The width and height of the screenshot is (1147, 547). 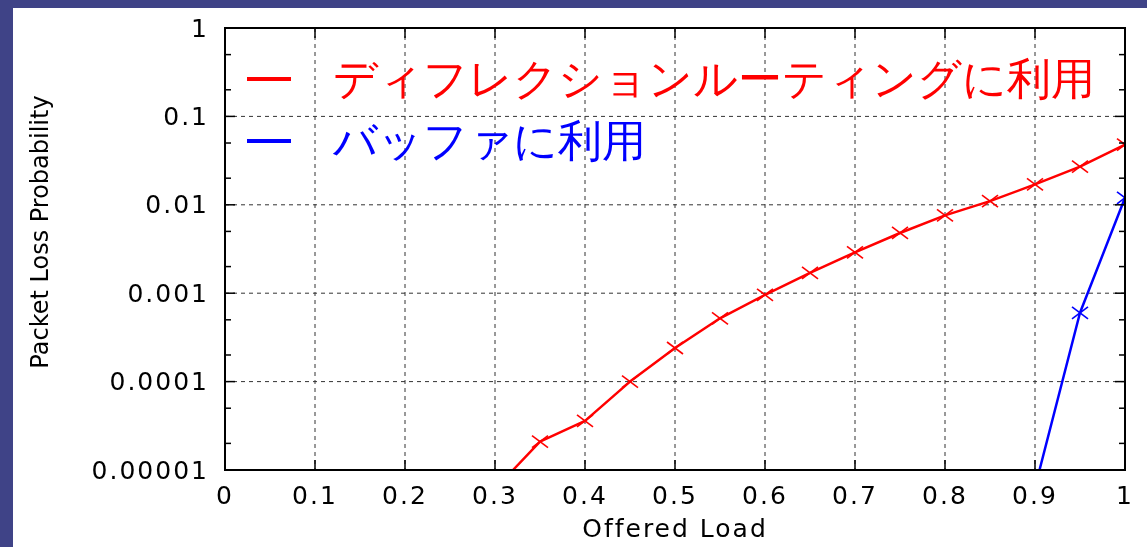 What do you see at coordinates (765, 495) in the screenshot?
I see `x-tick-label: 0.6` at bounding box center [765, 495].